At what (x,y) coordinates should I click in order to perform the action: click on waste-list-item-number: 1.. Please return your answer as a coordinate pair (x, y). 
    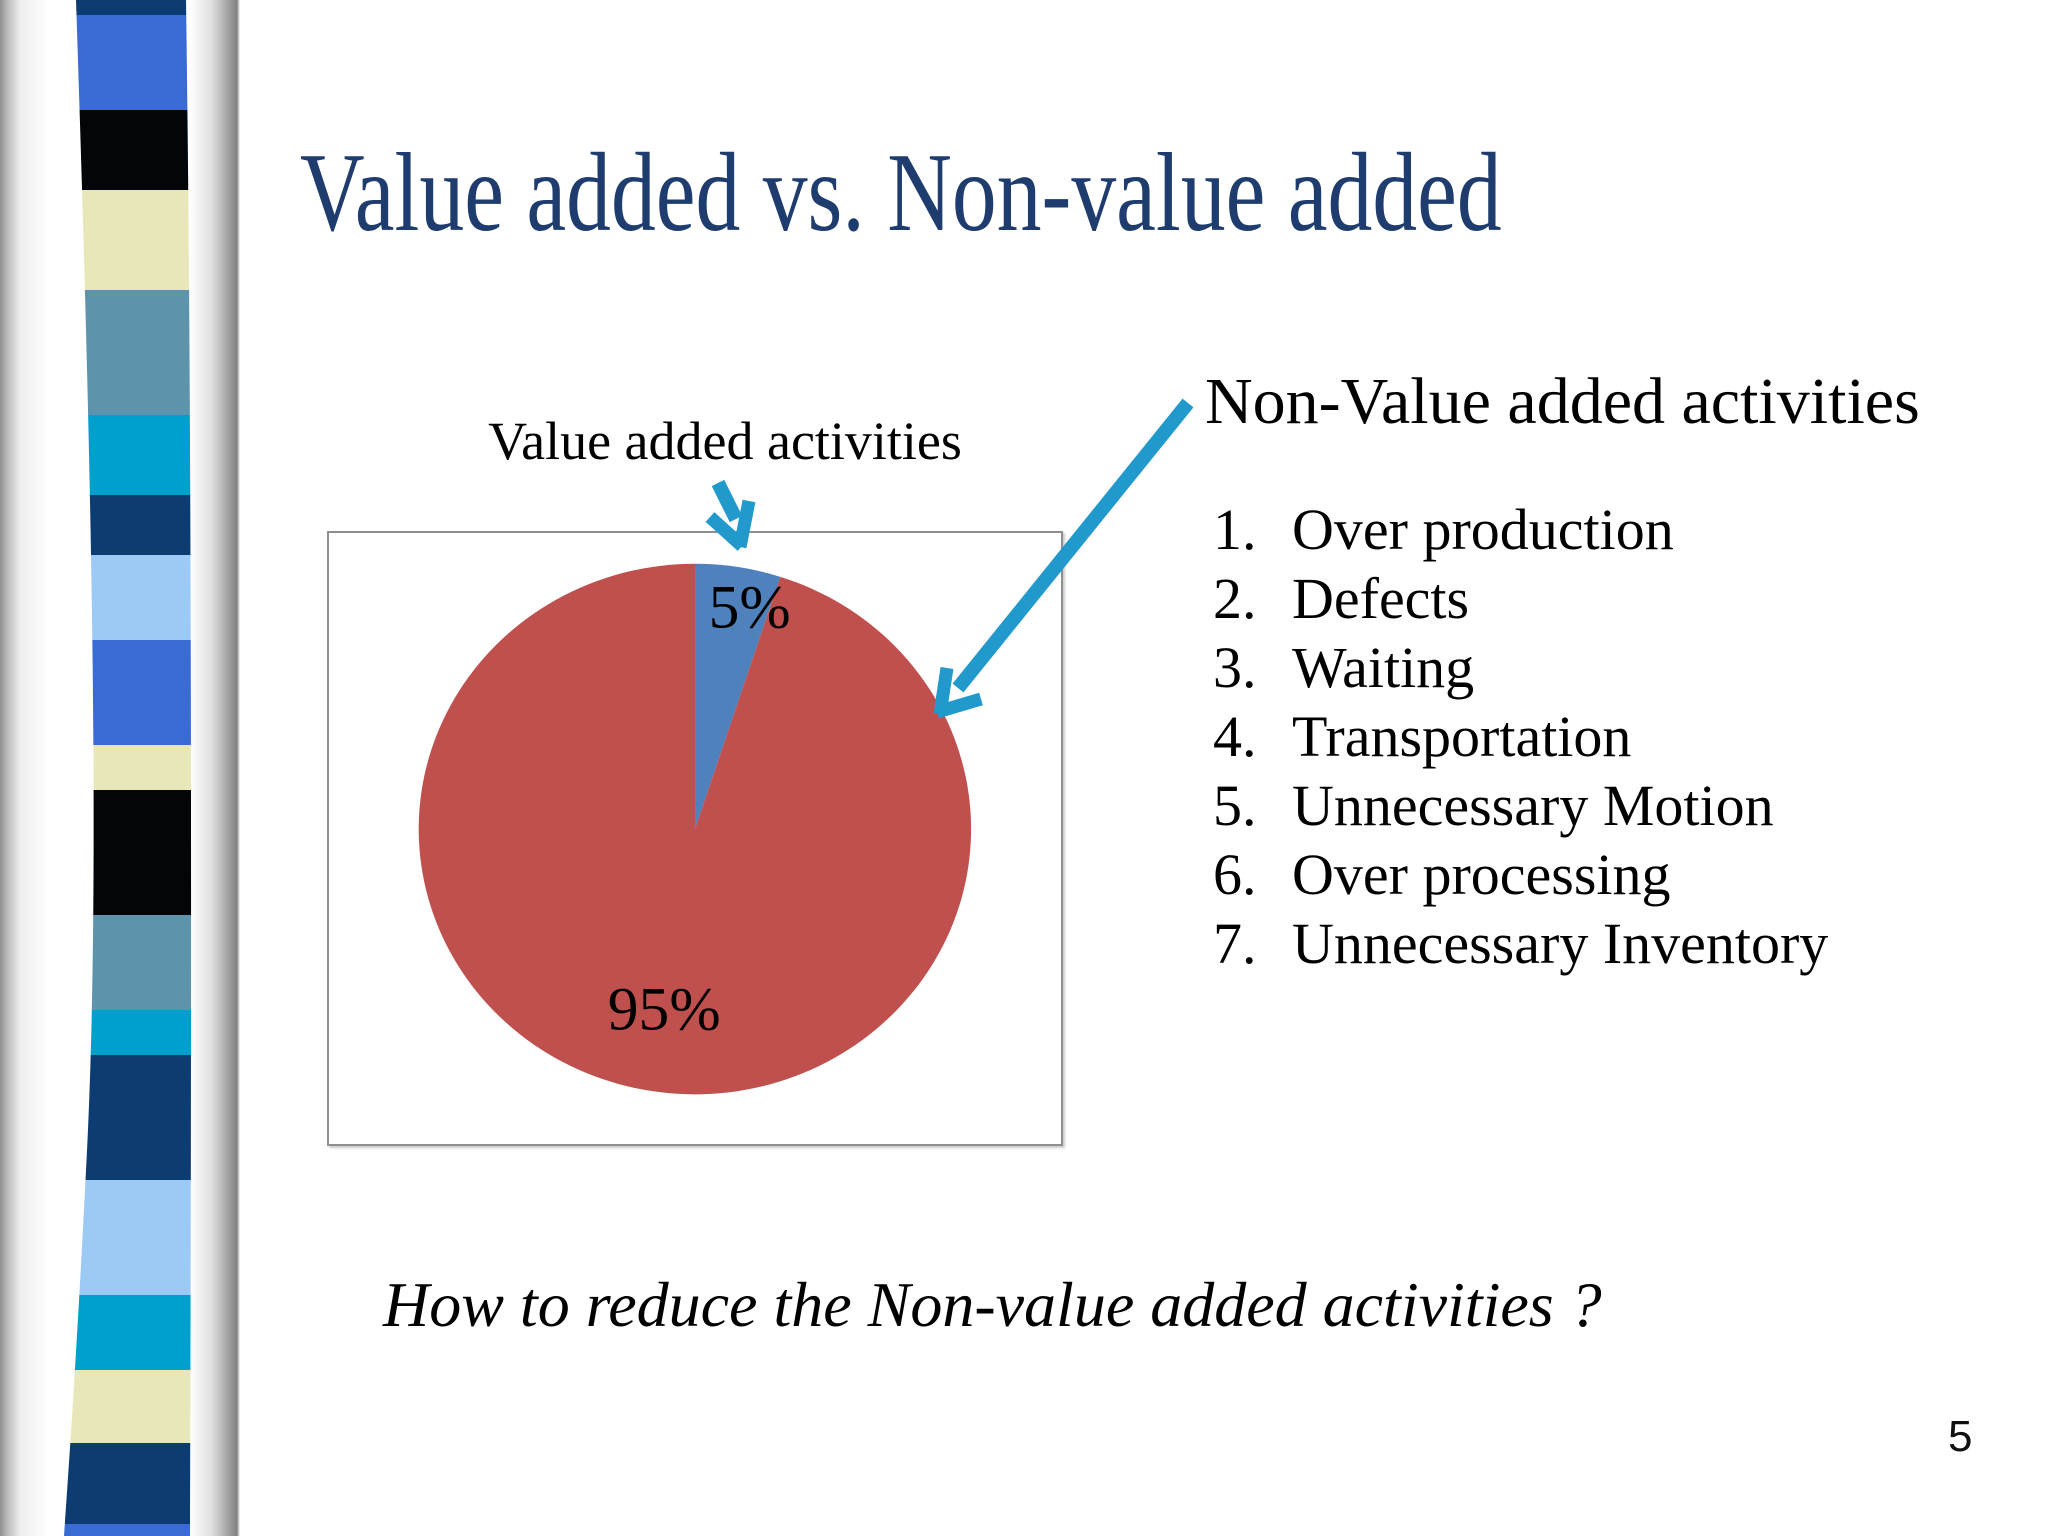
    Looking at the image, I should click on (1235, 529).